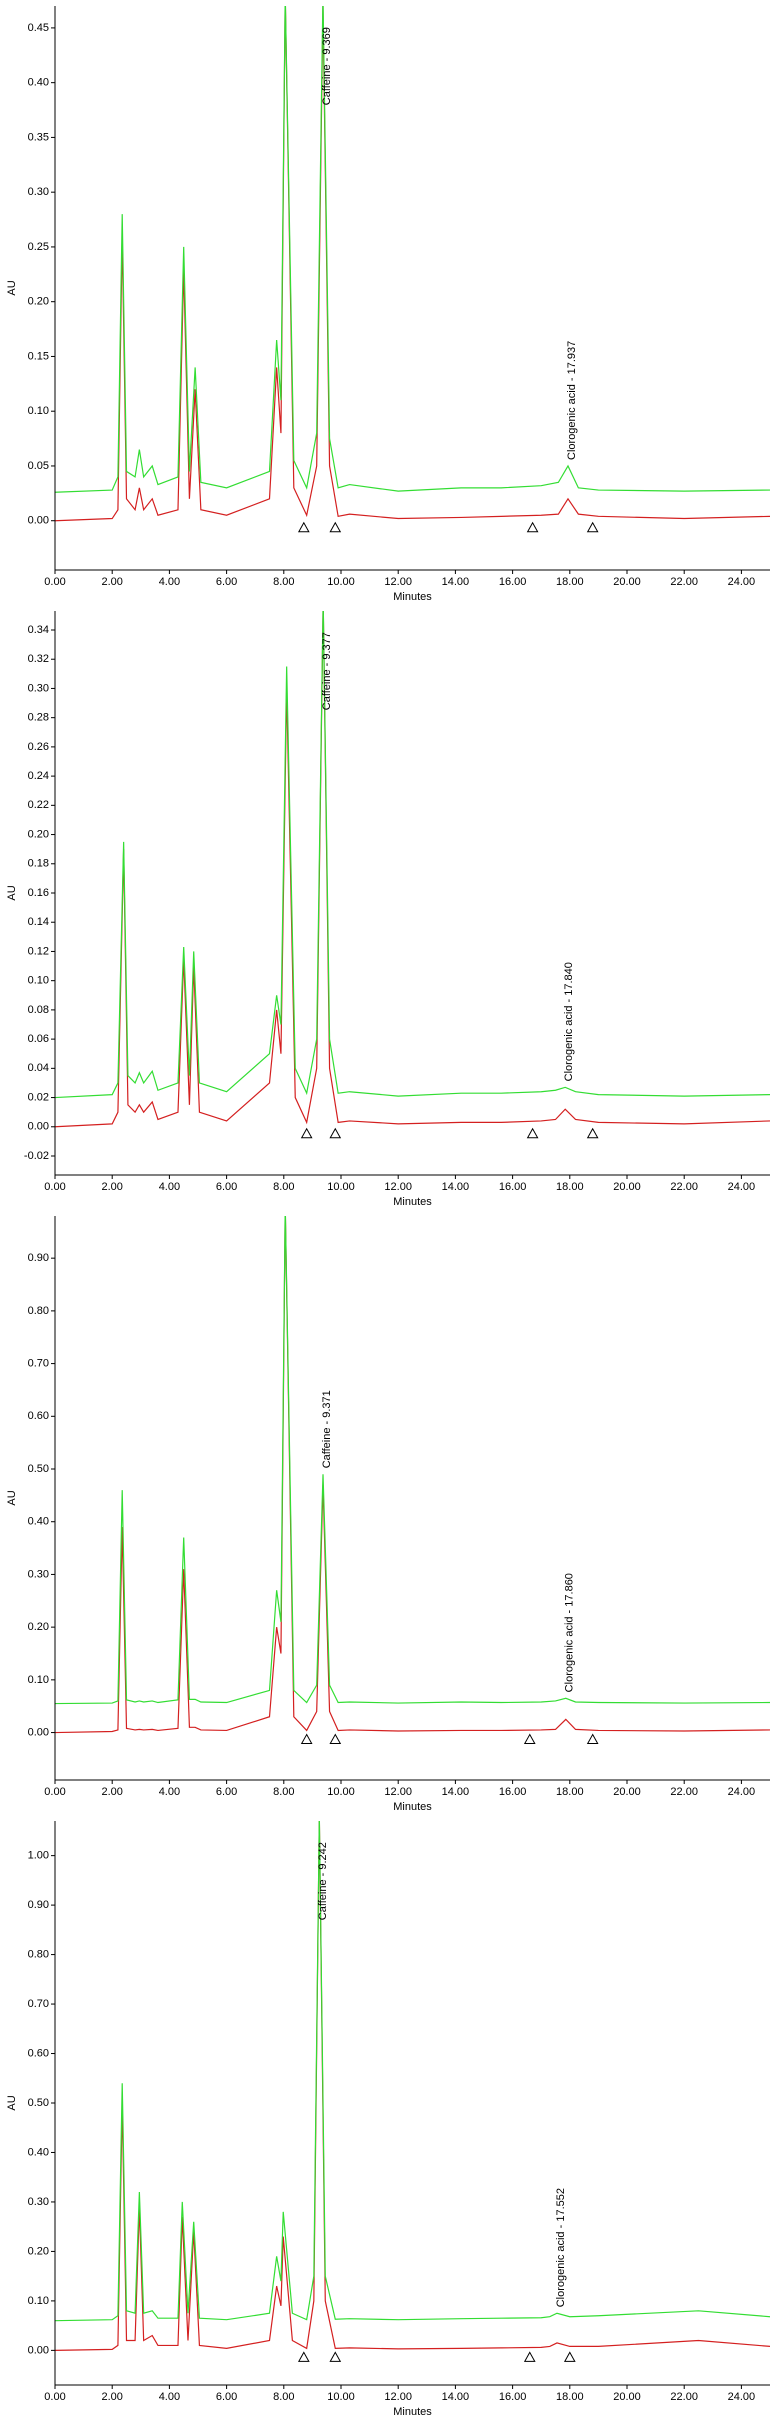 Image resolution: width=776 pixels, height=2421 pixels. What do you see at coordinates (38, 1856) in the screenshot?
I see `y-tick-label: 1.00` at bounding box center [38, 1856].